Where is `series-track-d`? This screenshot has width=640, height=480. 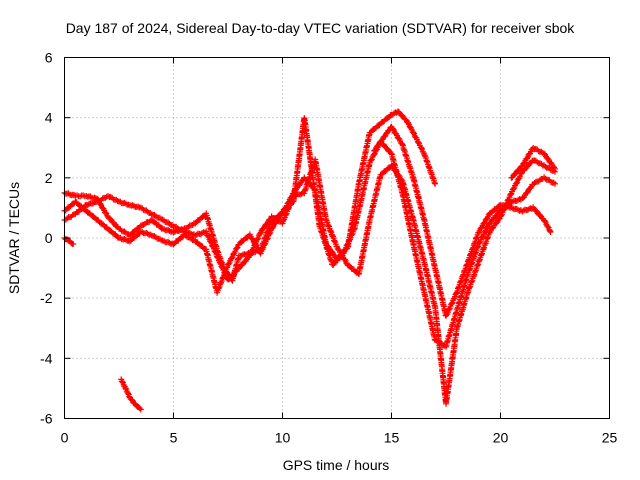 series-track-d is located at coordinates (69, 241).